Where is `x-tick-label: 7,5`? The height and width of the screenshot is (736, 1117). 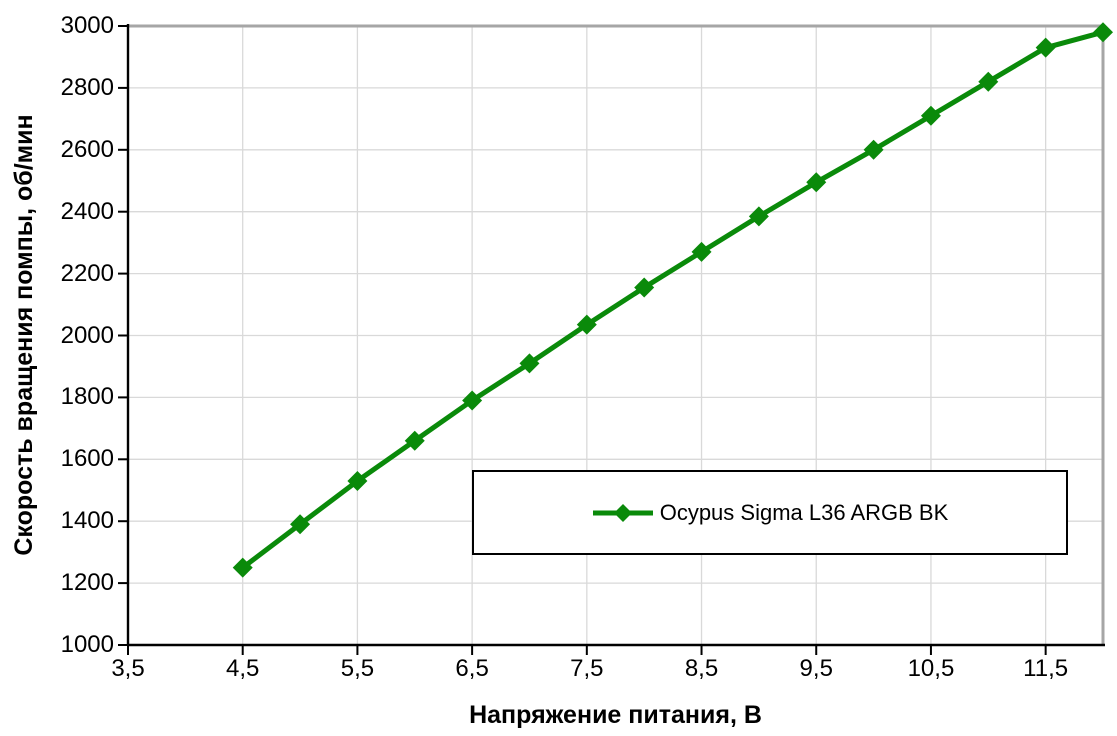 x-tick-label: 7,5 is located at coordinates (587, 668).